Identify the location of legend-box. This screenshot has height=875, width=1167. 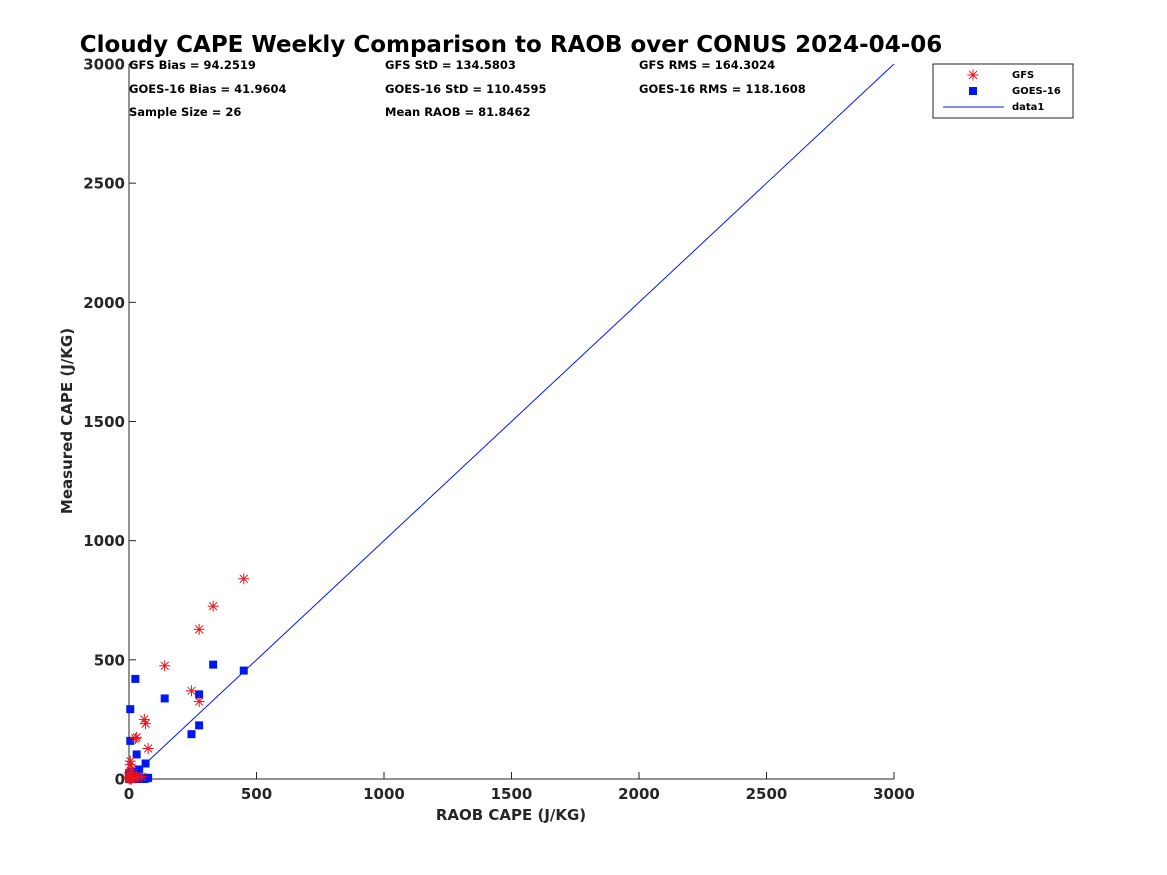
(1003, 91).